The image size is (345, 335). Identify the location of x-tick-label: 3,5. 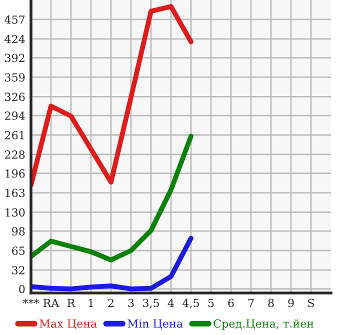
(151, 303).